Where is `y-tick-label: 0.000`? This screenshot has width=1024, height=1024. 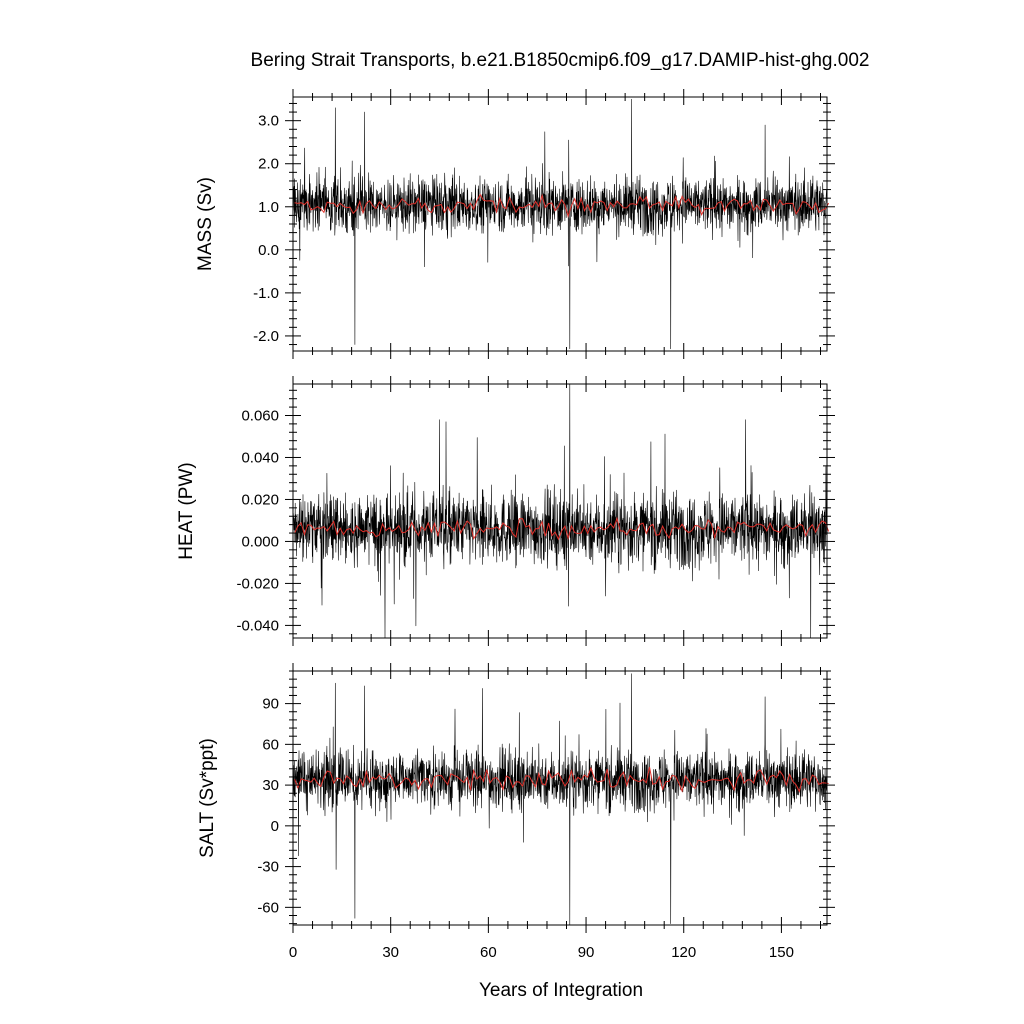 y-tick-label: 0.000 is located at coordinates (260, 541).